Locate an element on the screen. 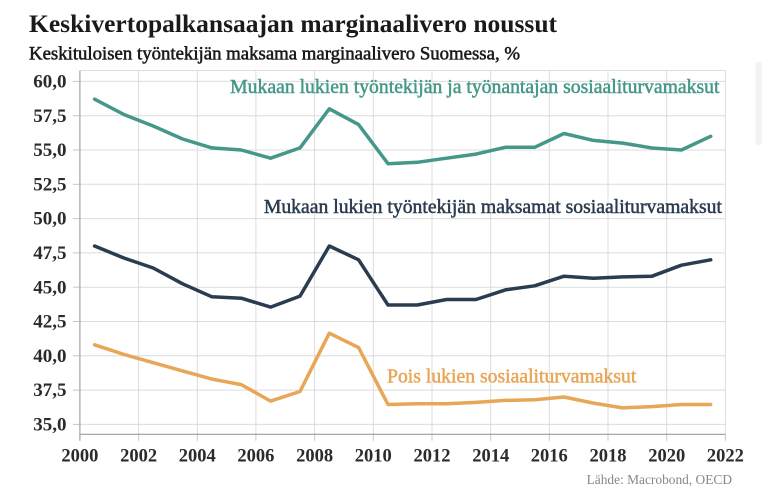  svg-text: 2004 is located at coordinates (197, 457).